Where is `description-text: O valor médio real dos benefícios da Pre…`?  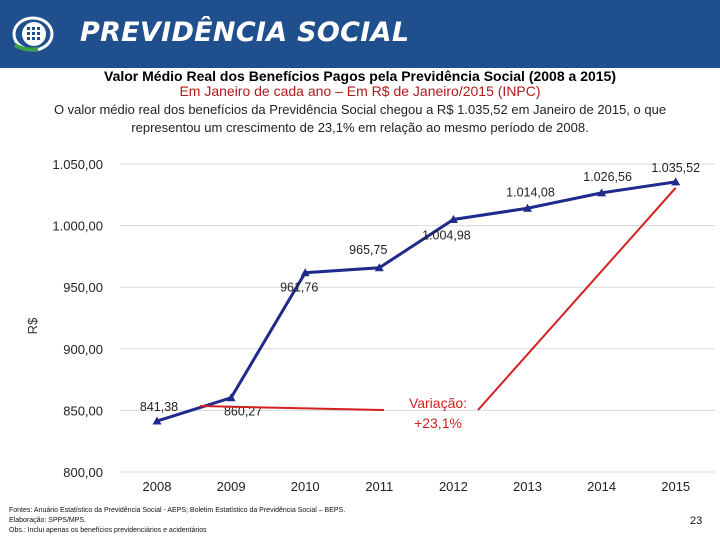
description-text: O valor médio real dos benefícios da Pre… is located at coordinates (360, 118).